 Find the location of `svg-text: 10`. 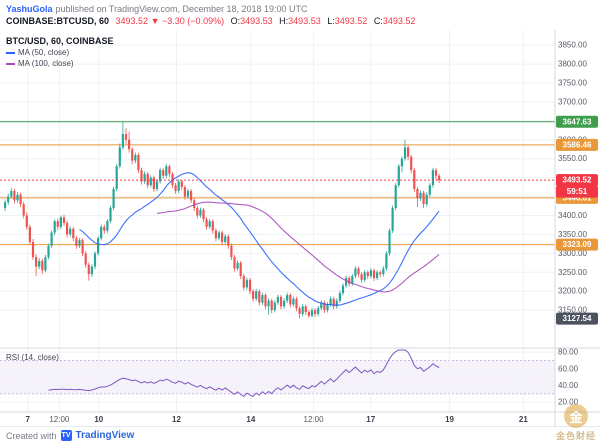

svg-text: 10 is located at coordinates (98, 419).